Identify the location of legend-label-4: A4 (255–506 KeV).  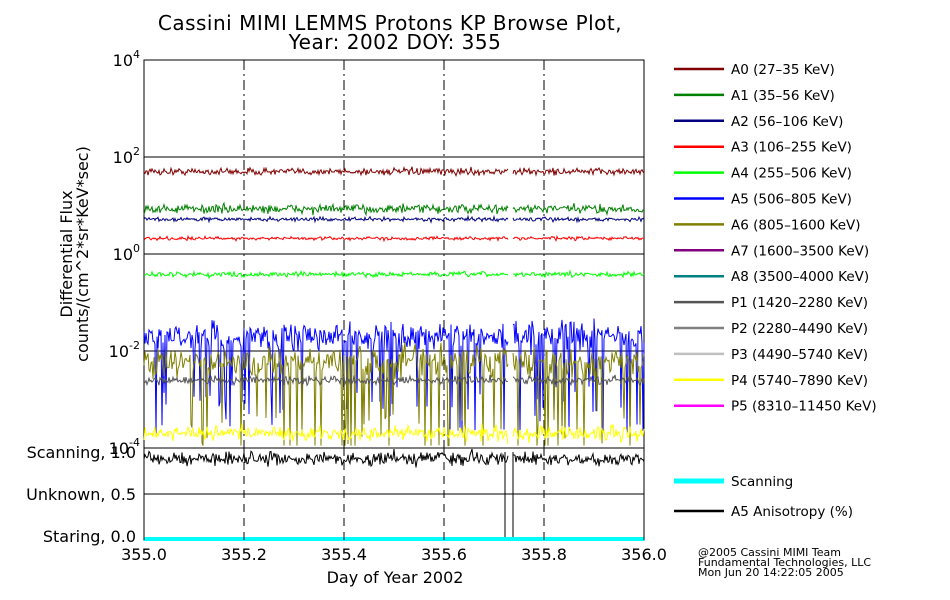
(791, 174).